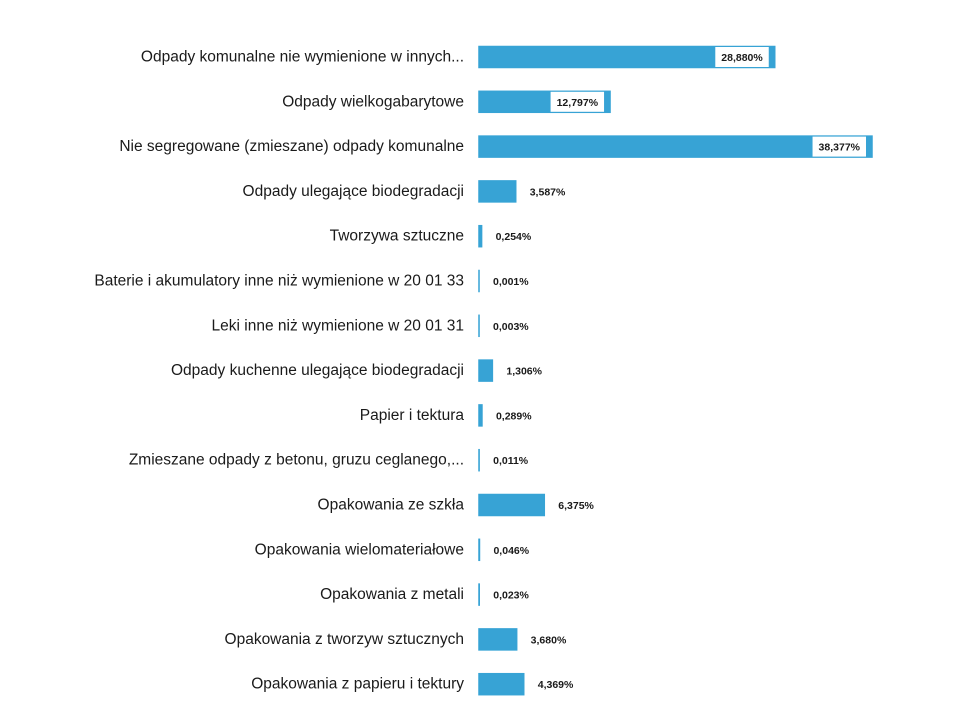  Describe the element at coordinates (391, 505) in the screenshot. I see `category-label: Opakowania ze szkła` at that location.